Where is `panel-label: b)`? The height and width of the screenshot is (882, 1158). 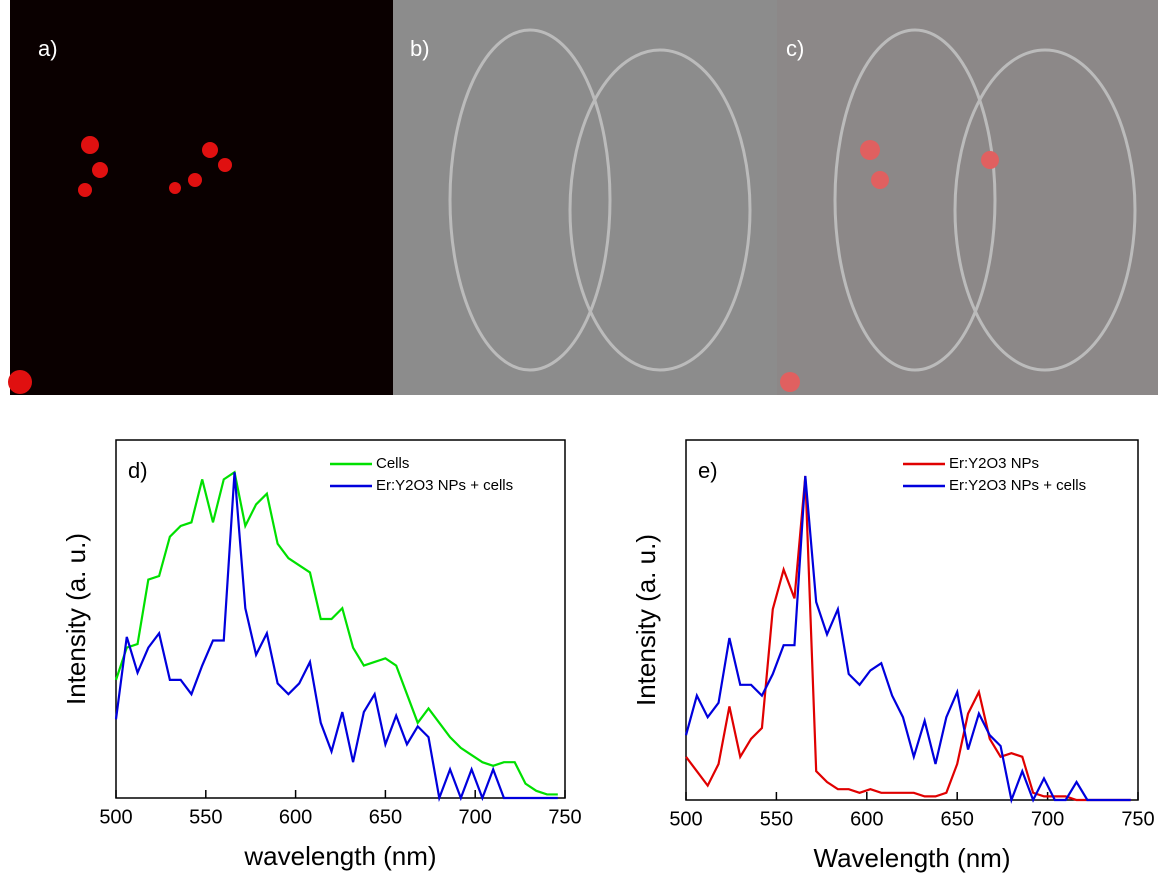
panel-label: b) is located at coordinates (420, 48).